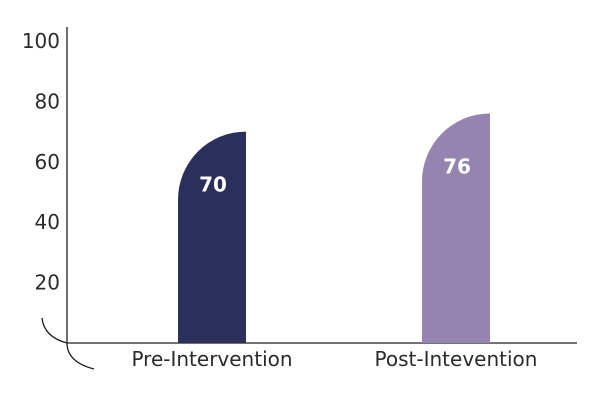  I want to click on bar-value-label: 70, so click(213, 185).